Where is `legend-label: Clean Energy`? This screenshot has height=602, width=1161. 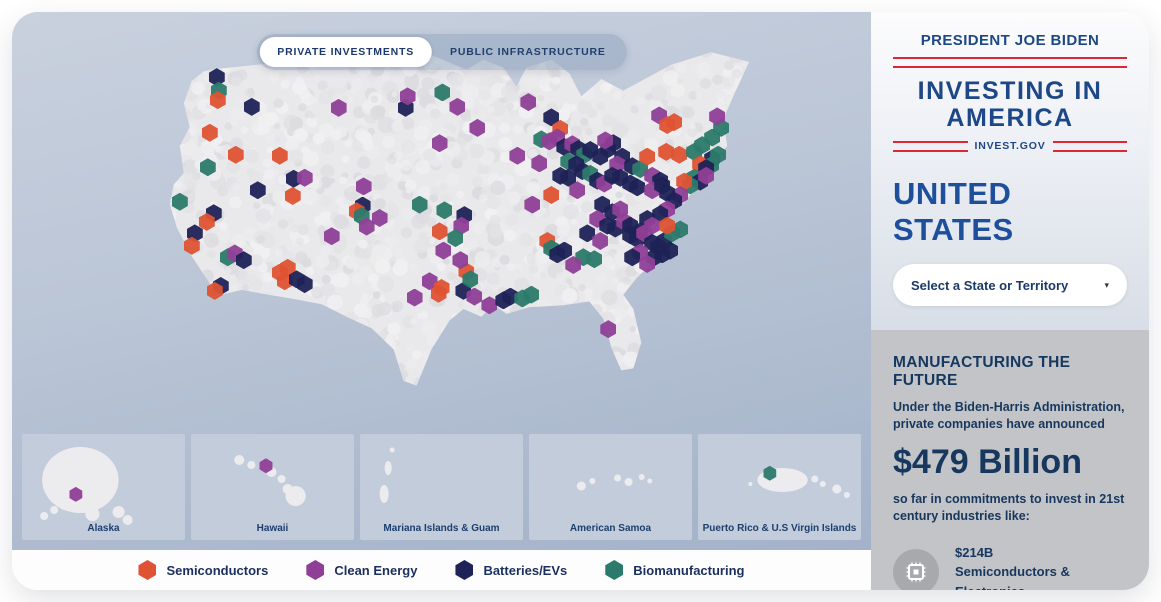
legend-label: Clean Energy is located at coordinates (376, 570).